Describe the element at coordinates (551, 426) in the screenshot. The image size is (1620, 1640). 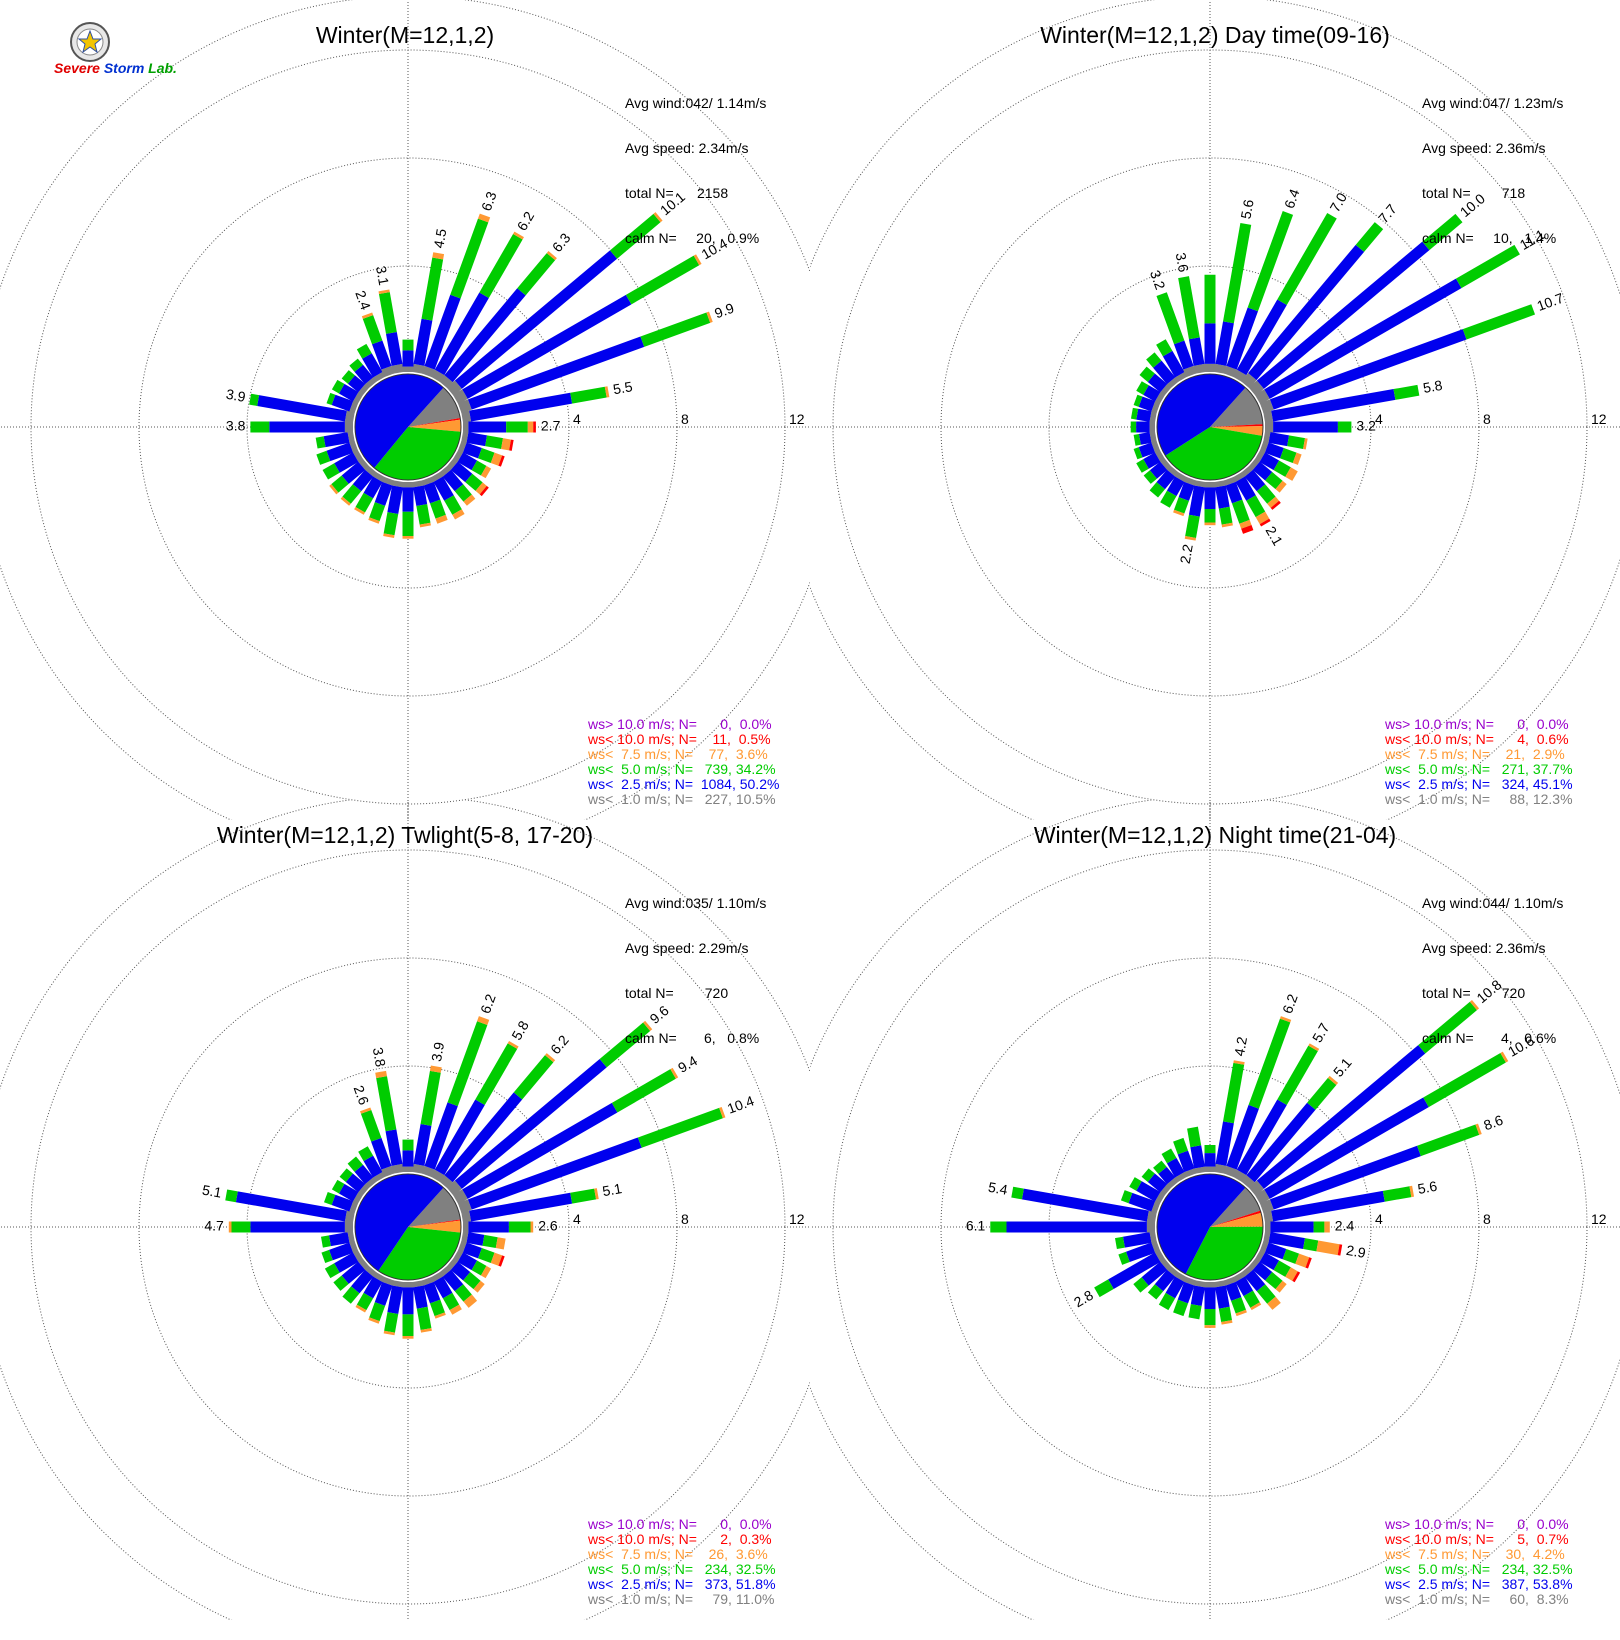
I see `bar-total-label: 2.7` at that location.